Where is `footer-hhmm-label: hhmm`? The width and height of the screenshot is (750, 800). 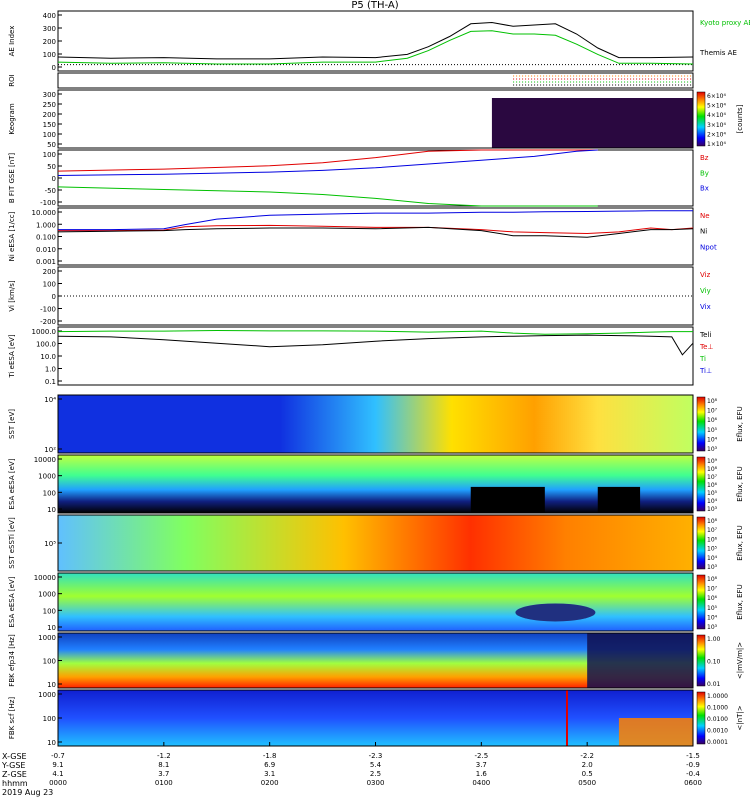 footer-hhmm-label: hhmm is located at coordinates (15, 783).